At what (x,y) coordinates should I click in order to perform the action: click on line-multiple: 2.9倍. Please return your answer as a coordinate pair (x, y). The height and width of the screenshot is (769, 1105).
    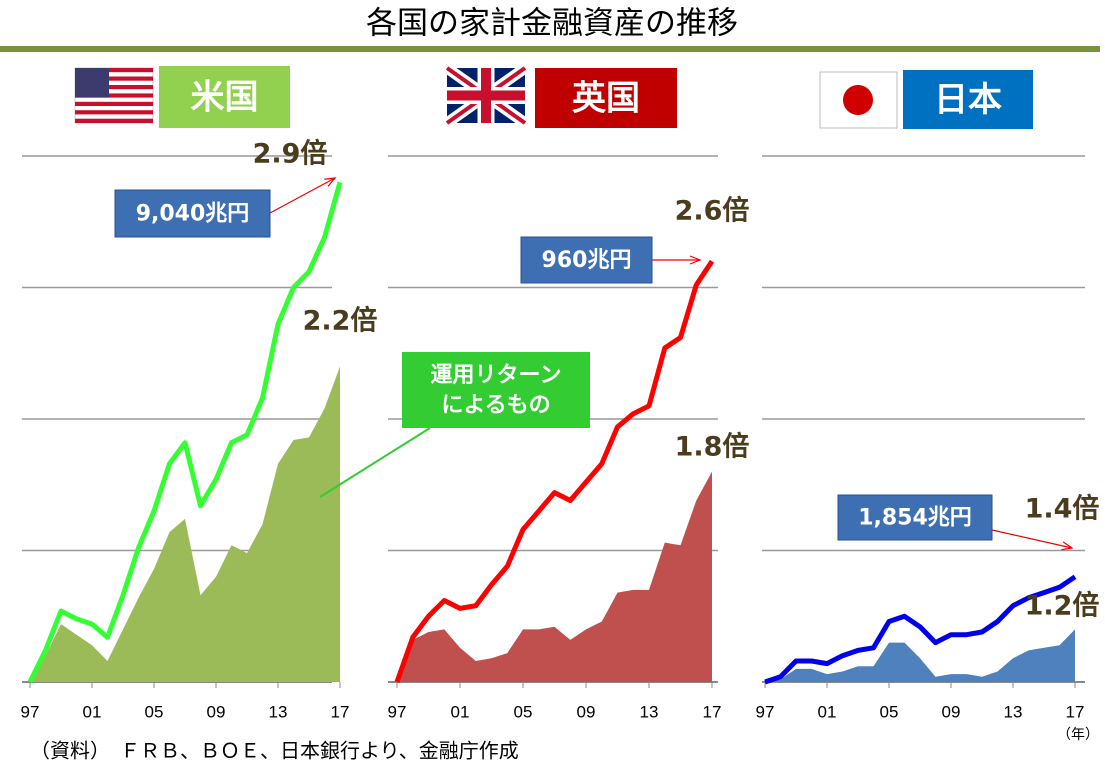
    Looking at the image, I should click on (290, 154).